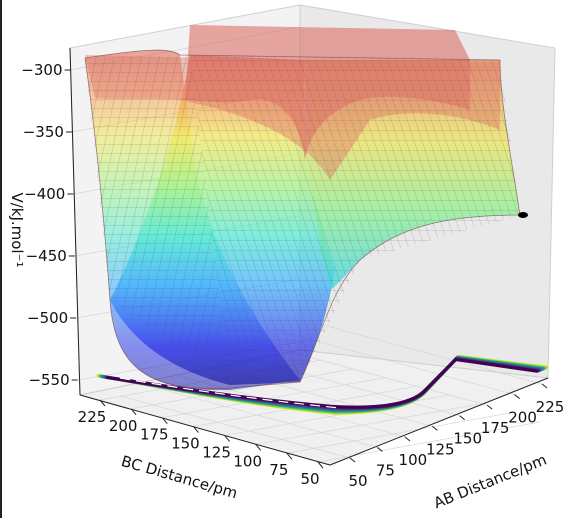 Image resolution: width=583 pixels, height=518 pixels. Describe the element at coordinates (413, 460) in the screenshot. I see `x-tick-label: 100` at that location.